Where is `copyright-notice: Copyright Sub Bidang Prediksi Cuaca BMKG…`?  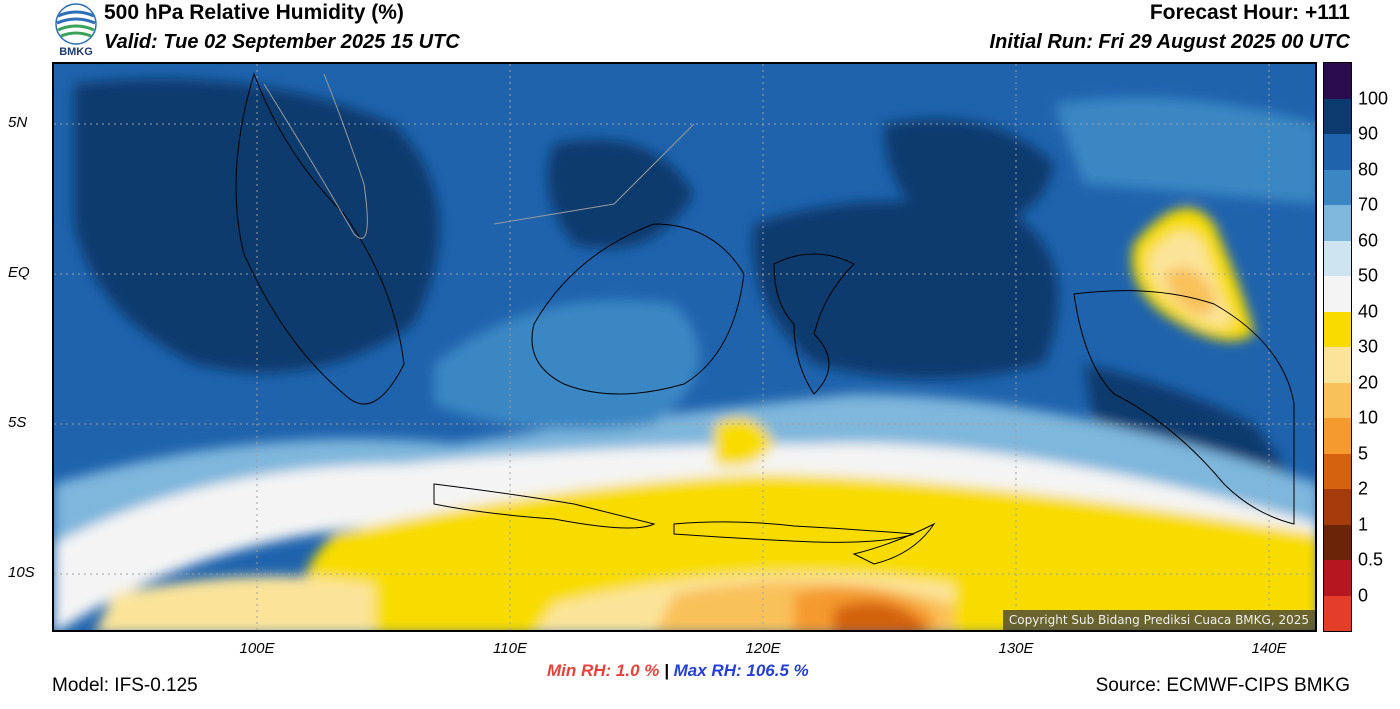 copyright-notice: Copyright Sub Bidang Prediksi Cuaca BMKG… is located at coordinates (1158, 620).